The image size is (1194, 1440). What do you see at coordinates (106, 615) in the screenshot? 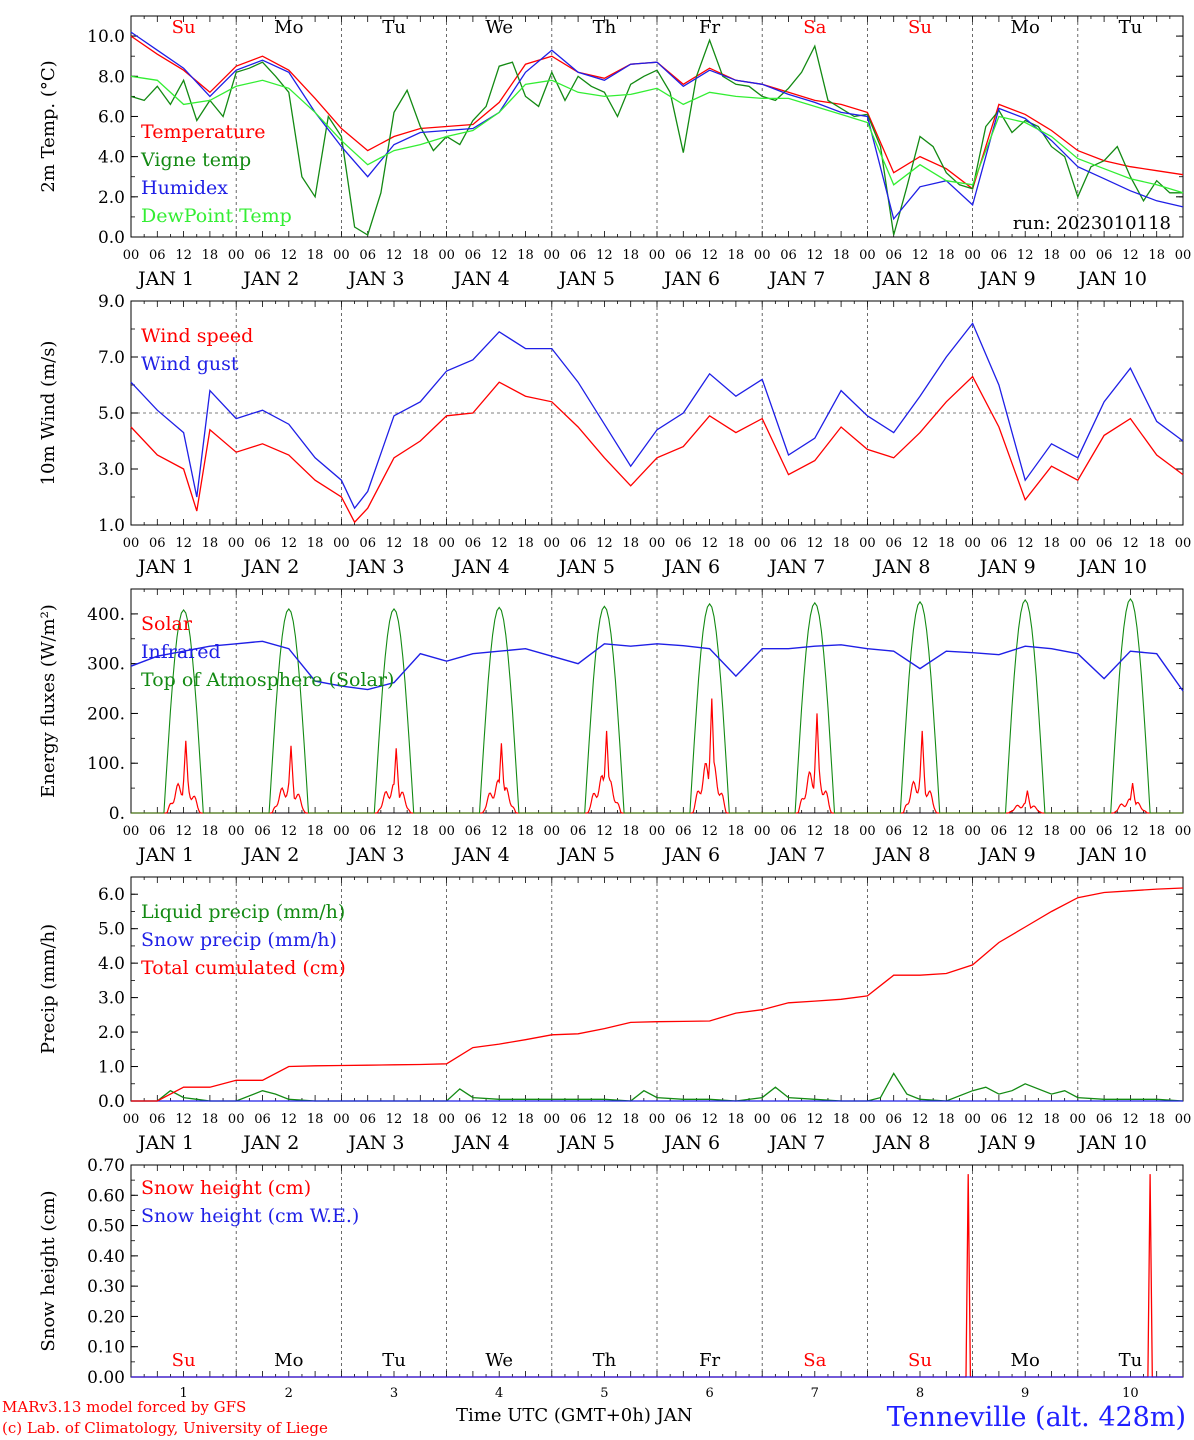
I see `y-tick-label: 400.` at bounding box center [106, 615].